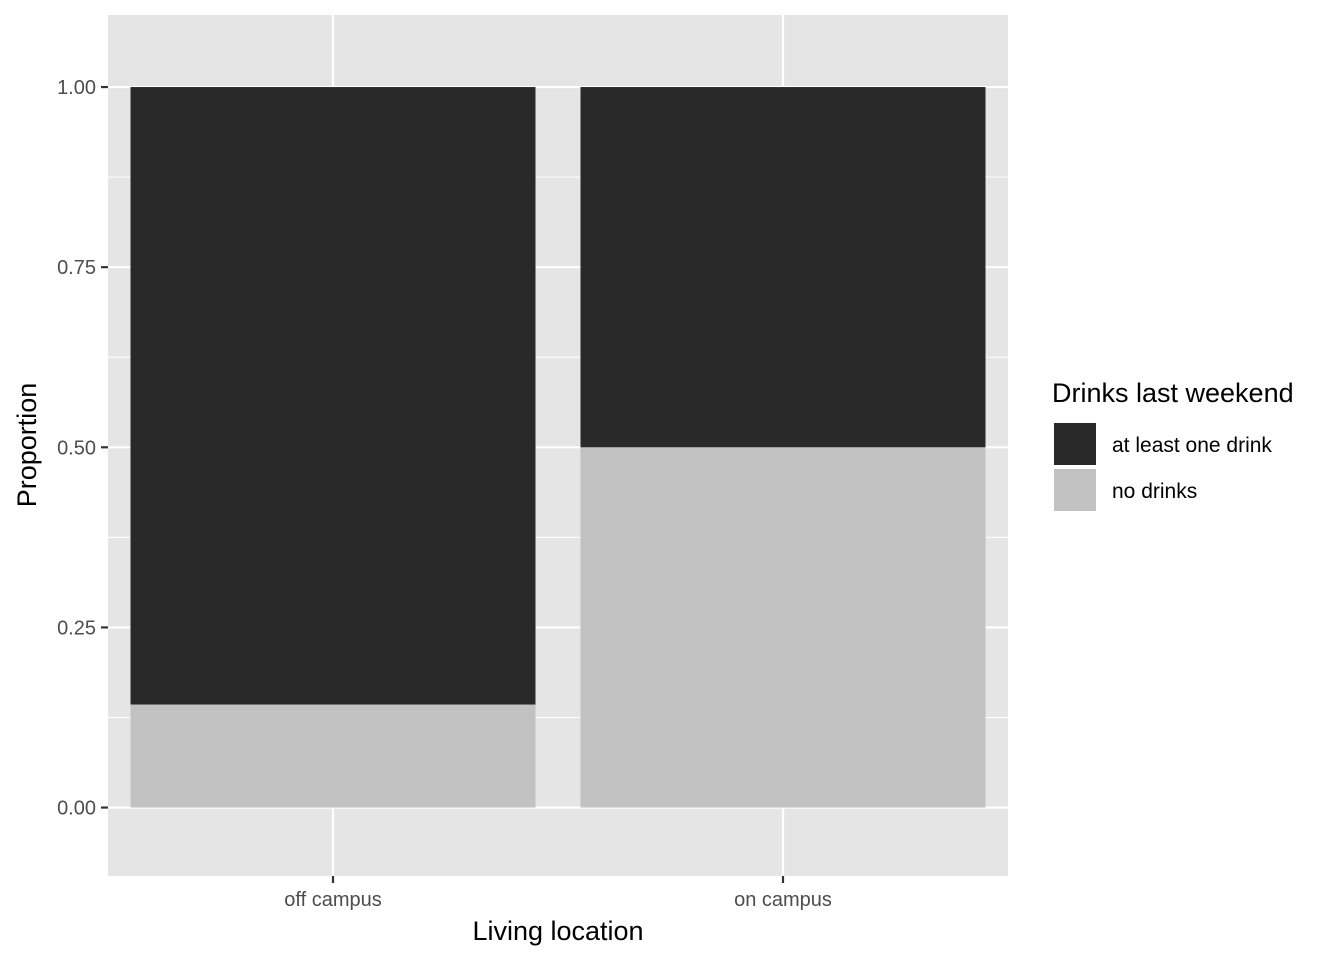  Describe the element at coordinates (558, 893) in the screenshot. I see `x-axis: off campus on campus` at that location.